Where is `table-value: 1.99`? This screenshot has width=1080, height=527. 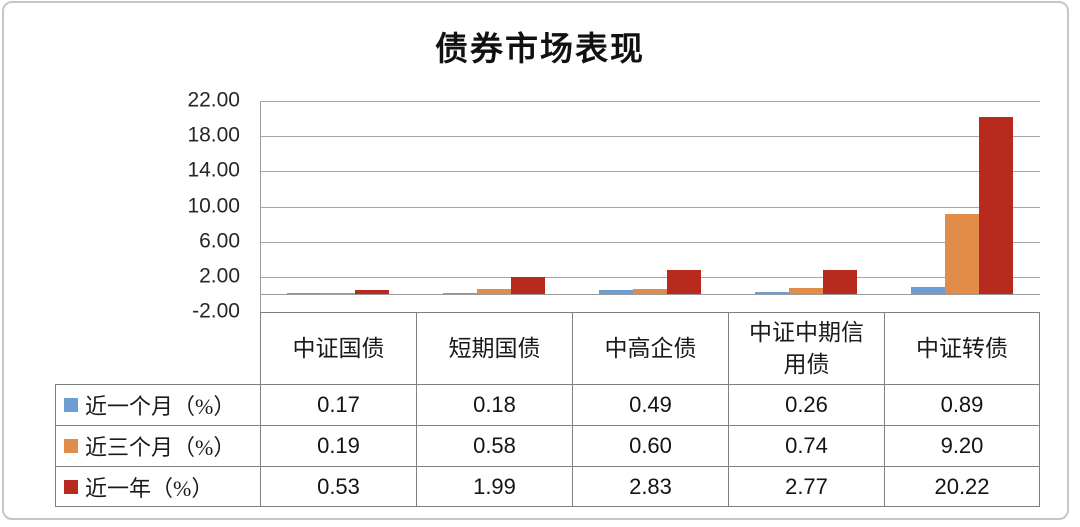
table-value: 1.99 is located at coordinates (494, 486).